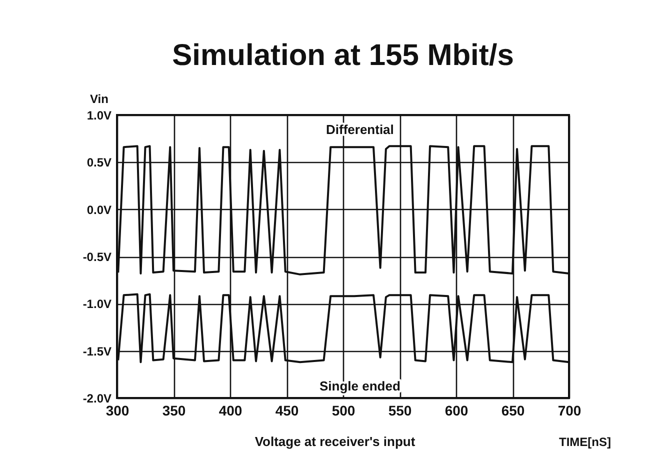  What do you see at coordinates (344, 410) in the screenshot?
I see `x-tick-label: 500` at bounding box center [344, 410].